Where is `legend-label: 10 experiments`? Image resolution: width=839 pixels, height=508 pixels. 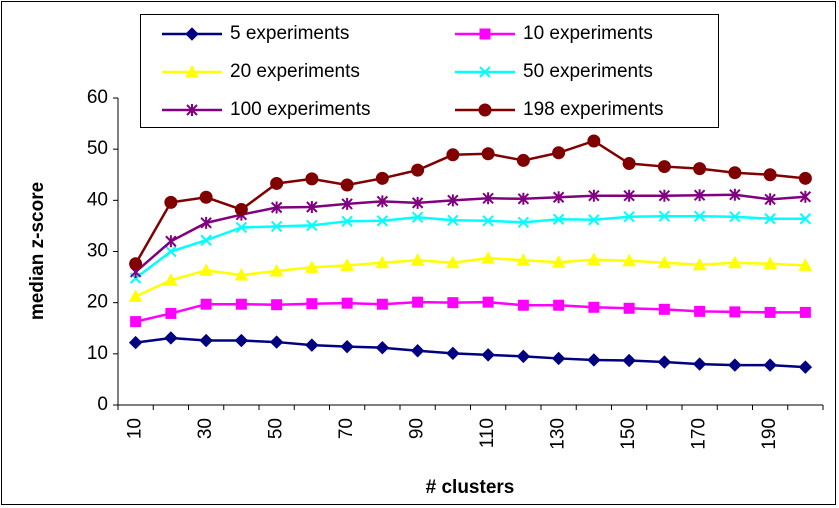 legend-label: 10 experiments is located at coordinates (588, 33).